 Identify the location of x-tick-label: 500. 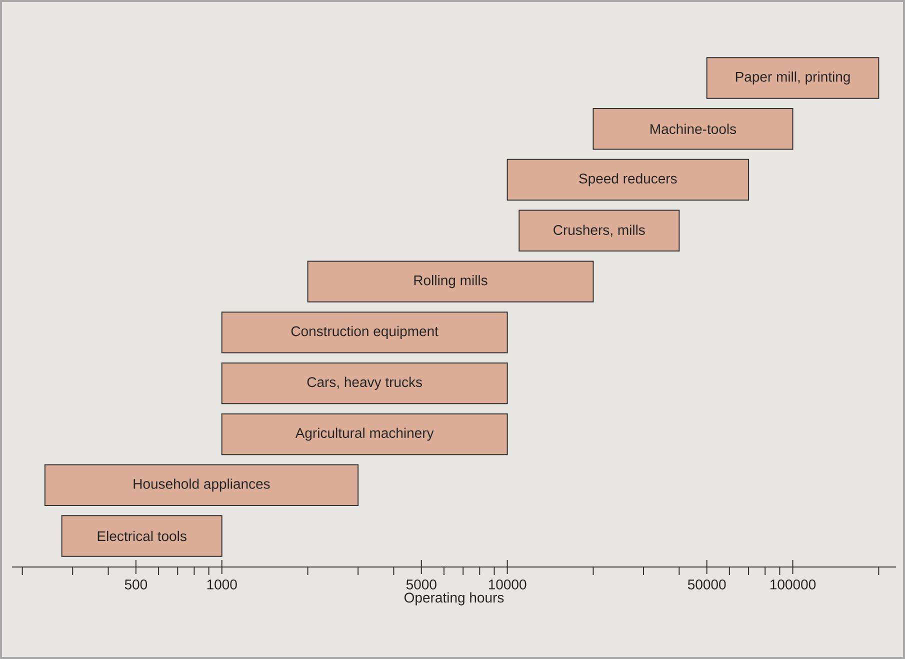
(136, 585).